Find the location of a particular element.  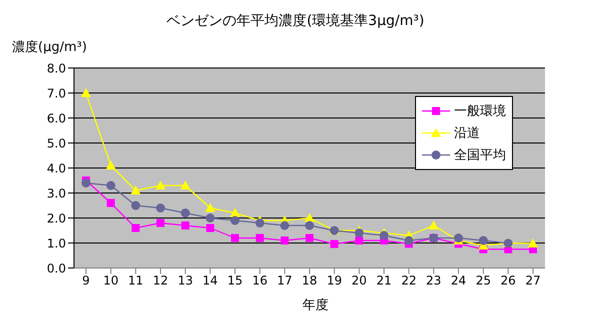

y-tick-label: 0.0 is located at coordinates (56, 268).